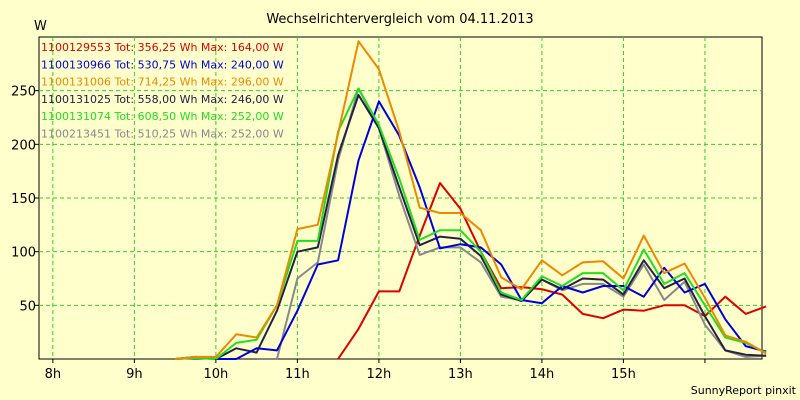 The image size is (800, 400). What do you see at coordinates (399, 19) in the screenshot?
I see `chart-title: Wechselrichtervergleich vom 04.11.2013` at bounding box center [399, 19].